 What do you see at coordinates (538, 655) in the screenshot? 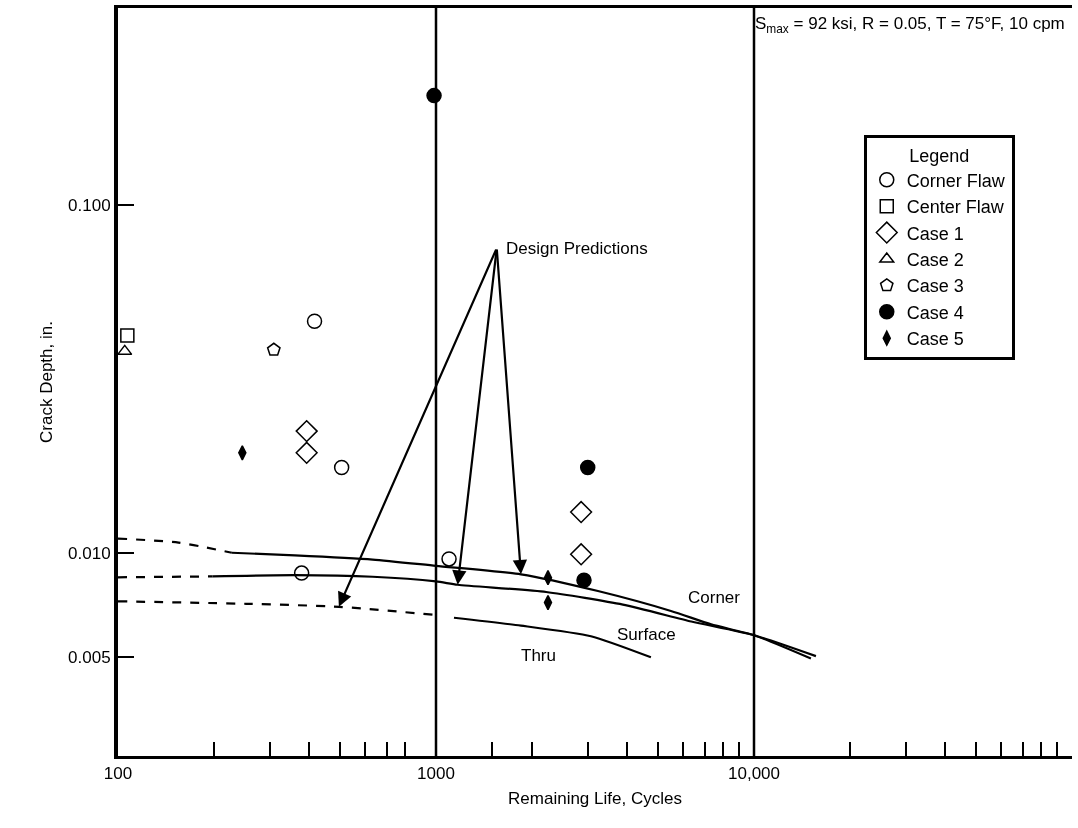
I see `annotation: Thru` at bounding box center [538, 655].